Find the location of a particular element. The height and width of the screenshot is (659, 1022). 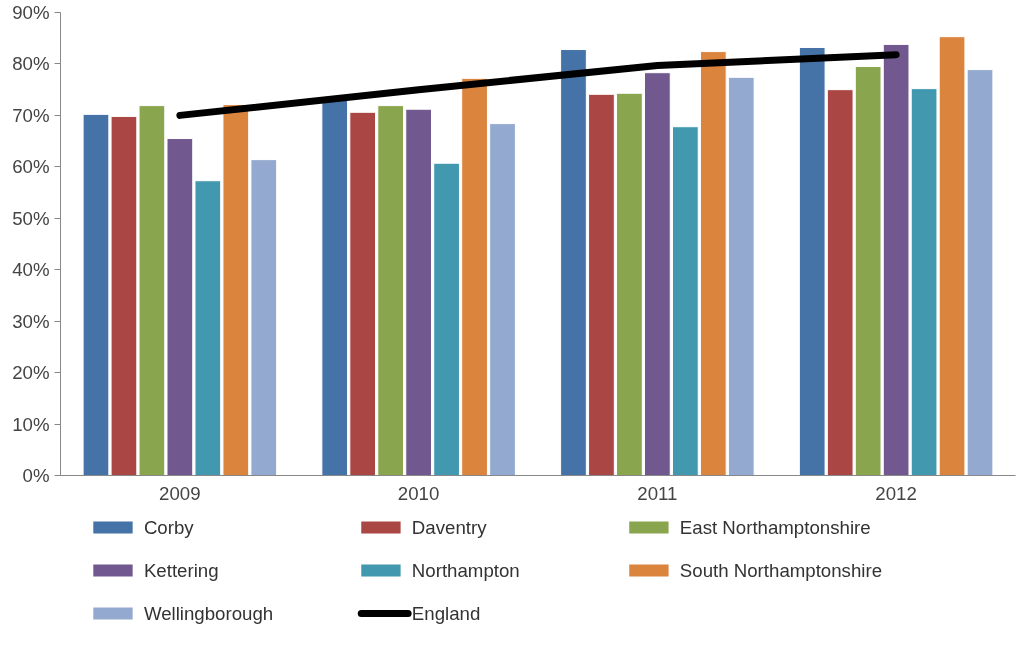

legend-label: Daventry is located at coordinates (449, 527).